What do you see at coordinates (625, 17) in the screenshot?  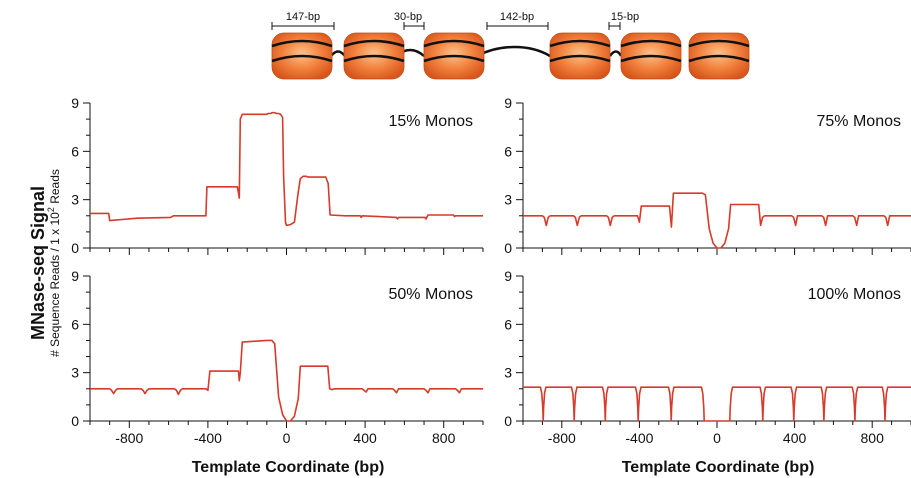 I see `spacing-label: 15-bp` at bounding box center [625, 17].